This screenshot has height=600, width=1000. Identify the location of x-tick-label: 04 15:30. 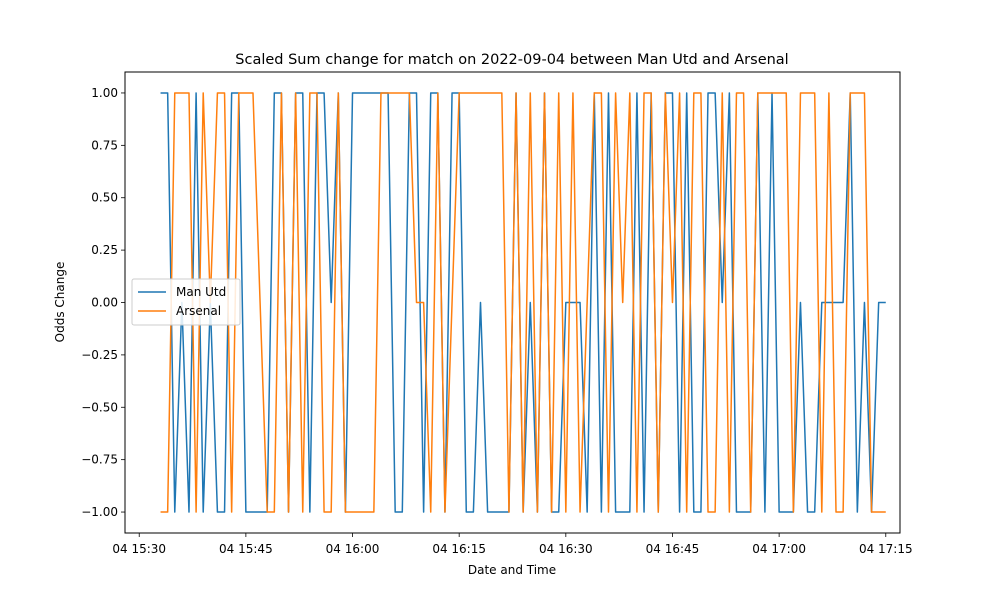
(139, 549).